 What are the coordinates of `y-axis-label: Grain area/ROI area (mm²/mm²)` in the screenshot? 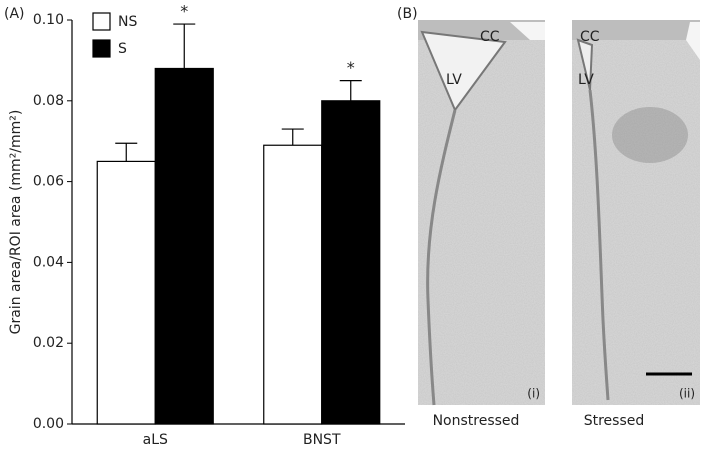 It's located at (16, 222).